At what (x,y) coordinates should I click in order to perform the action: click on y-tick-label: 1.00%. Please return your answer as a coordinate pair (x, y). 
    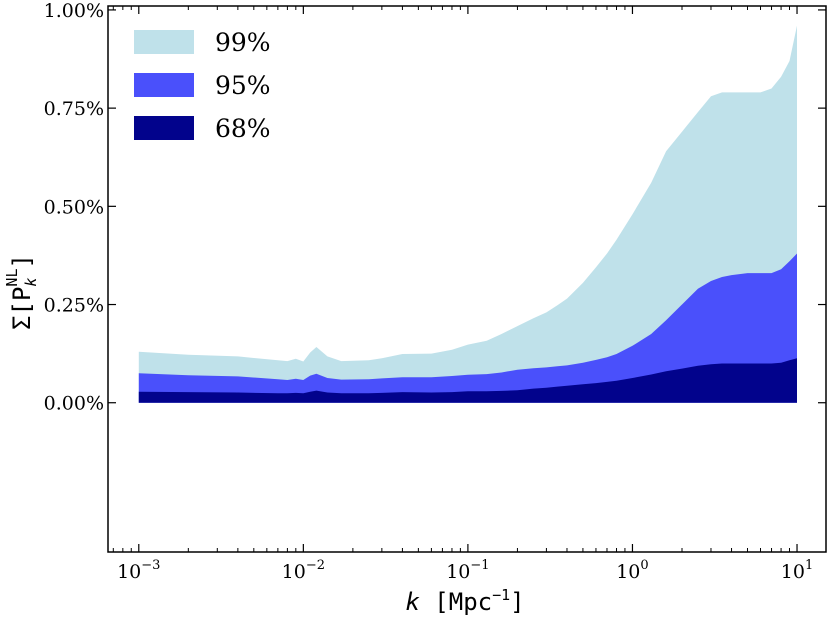
    Looking at the image, I should click on (74, 11).